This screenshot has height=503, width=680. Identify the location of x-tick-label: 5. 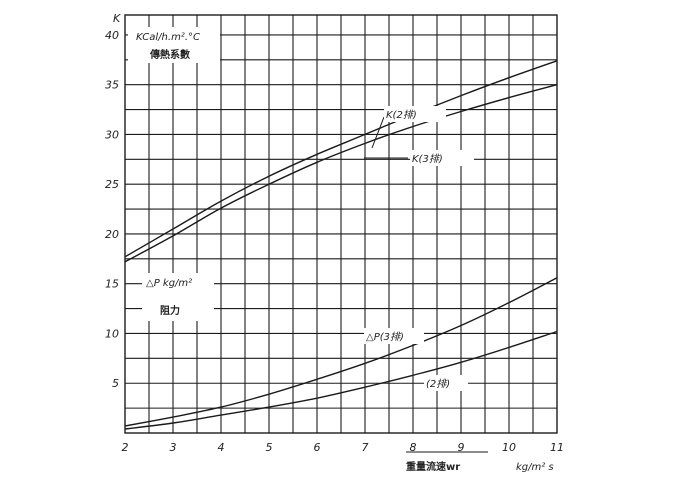
(269, 447).